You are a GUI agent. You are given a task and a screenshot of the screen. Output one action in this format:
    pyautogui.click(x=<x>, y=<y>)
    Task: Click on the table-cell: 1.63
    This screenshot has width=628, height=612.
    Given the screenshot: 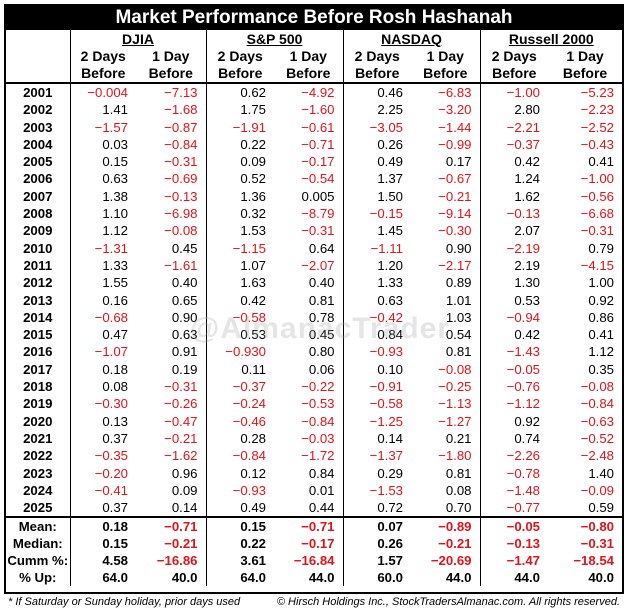 What is the action you would take?
    pyautogui.click(x=253, y=283)
    